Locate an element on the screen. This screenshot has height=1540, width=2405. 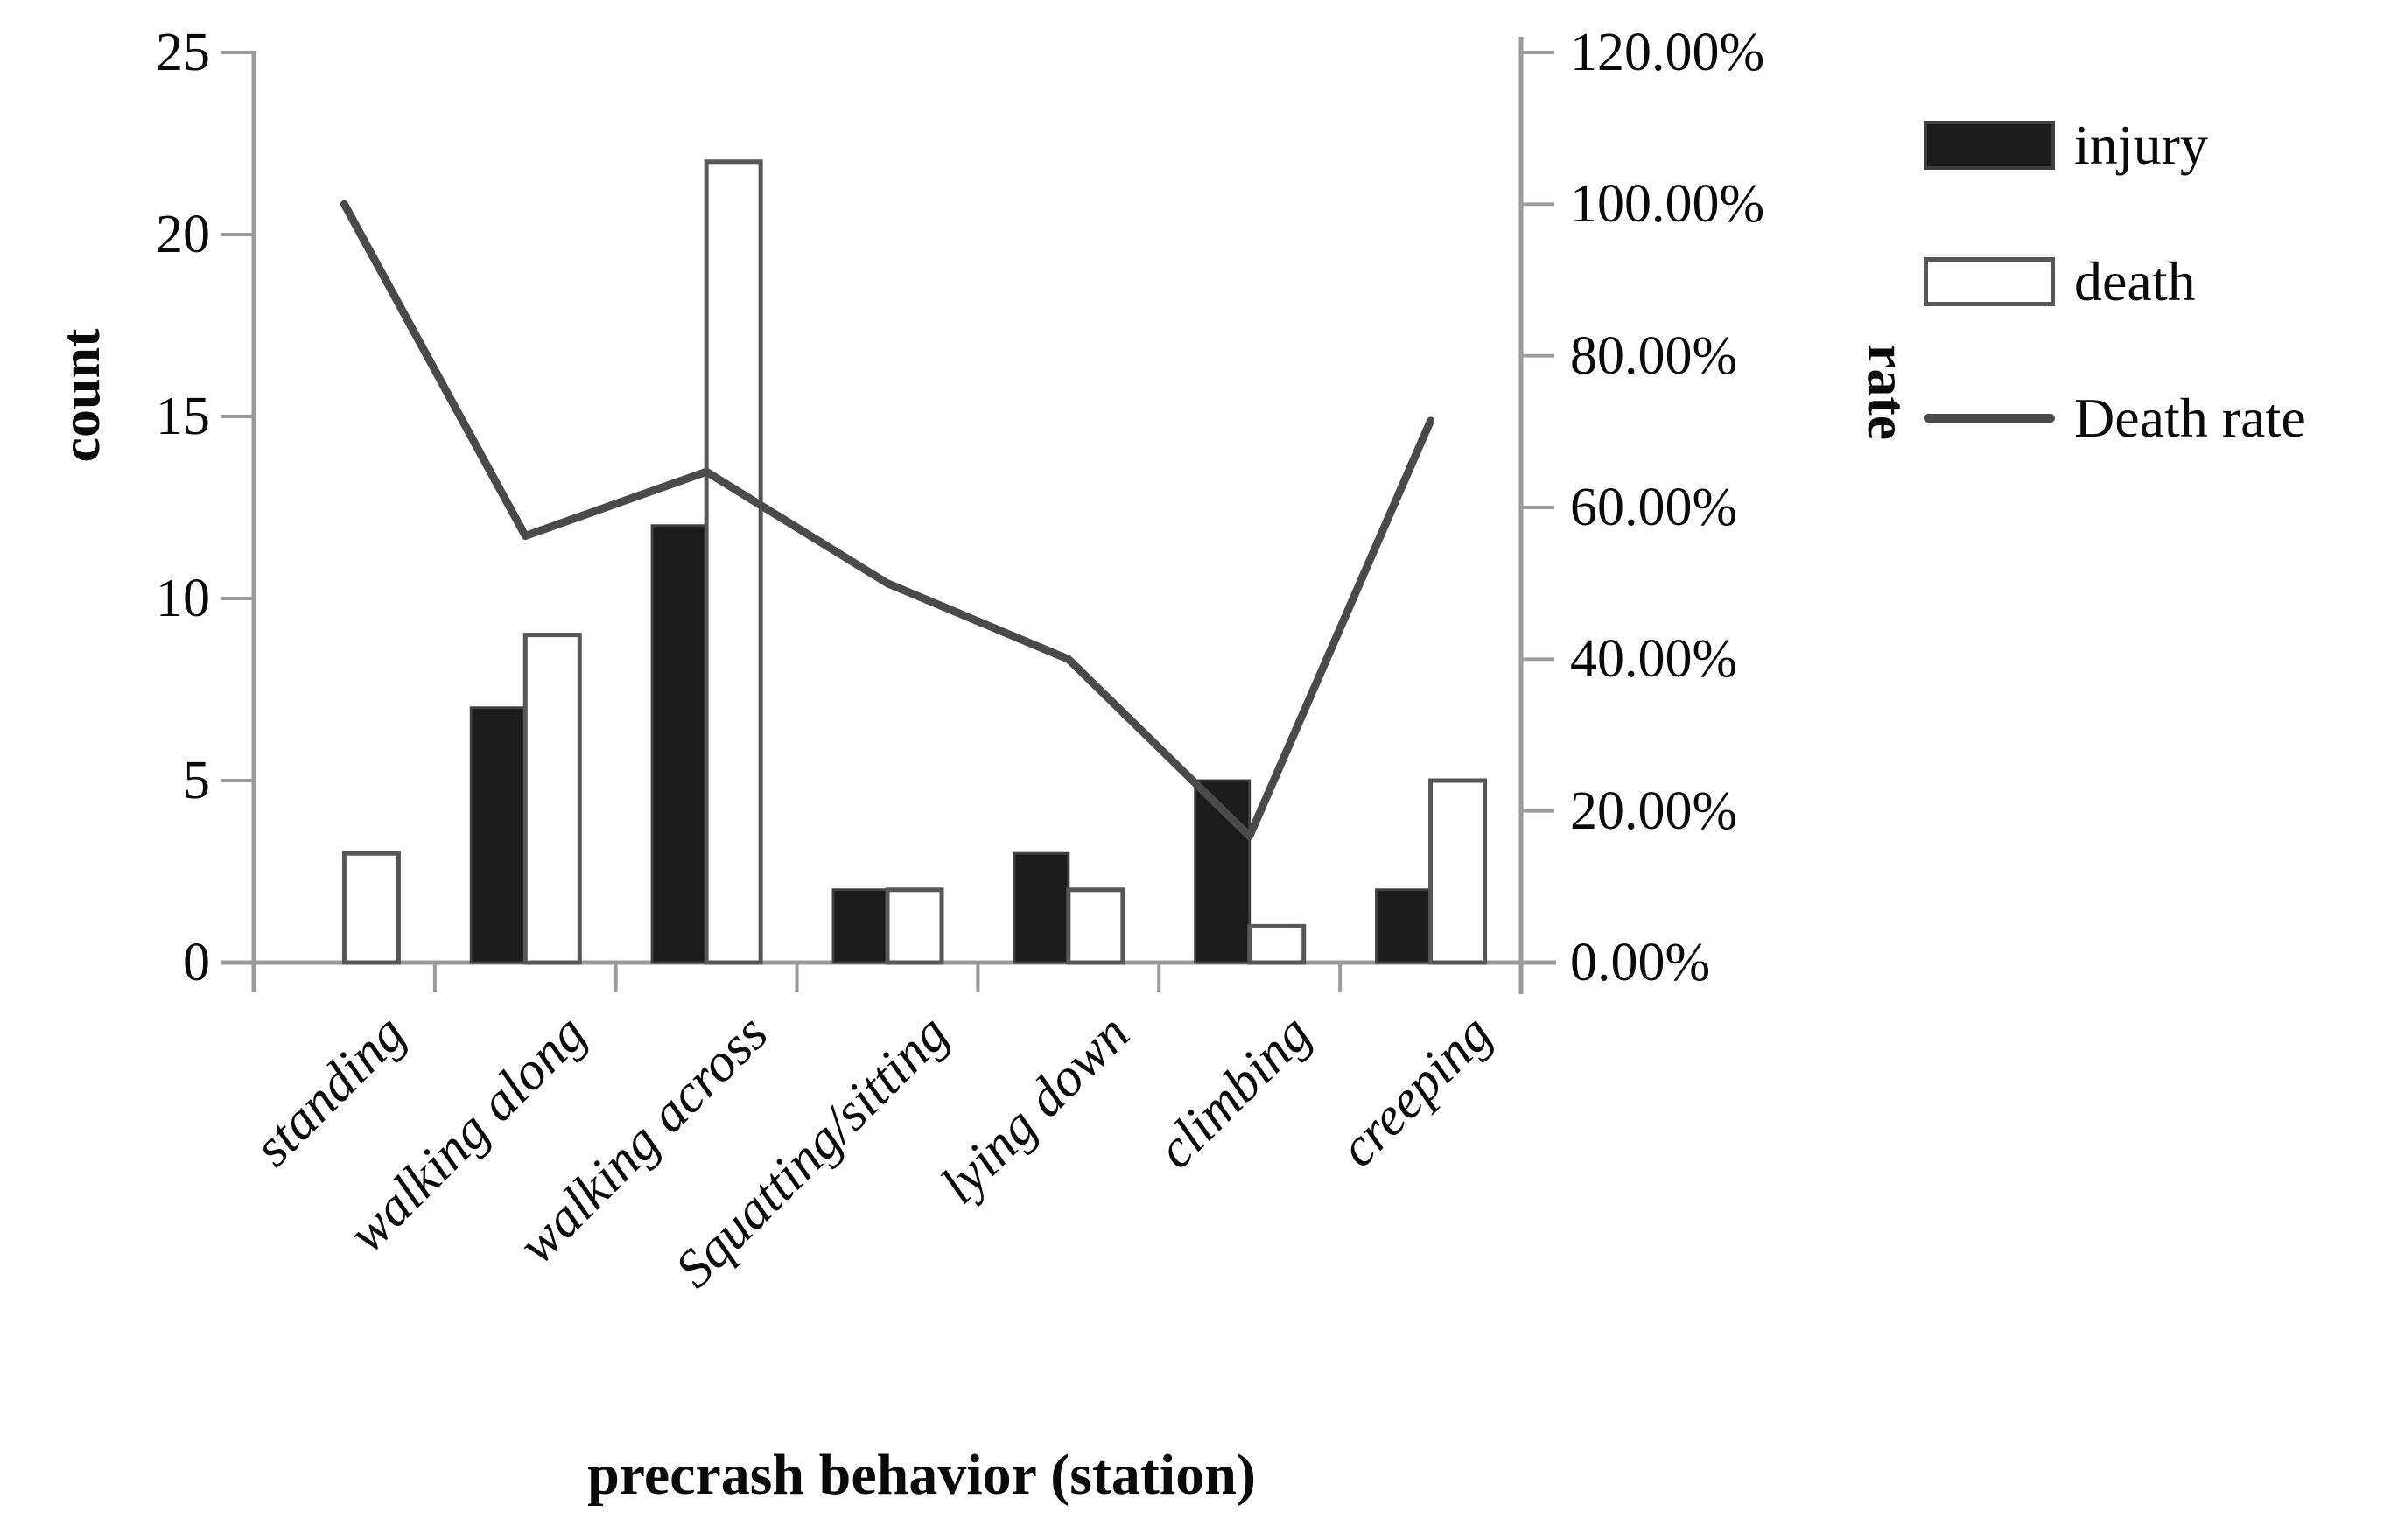
right-axis-tick-label: 40.00% is located at coordinates (1654, 659).